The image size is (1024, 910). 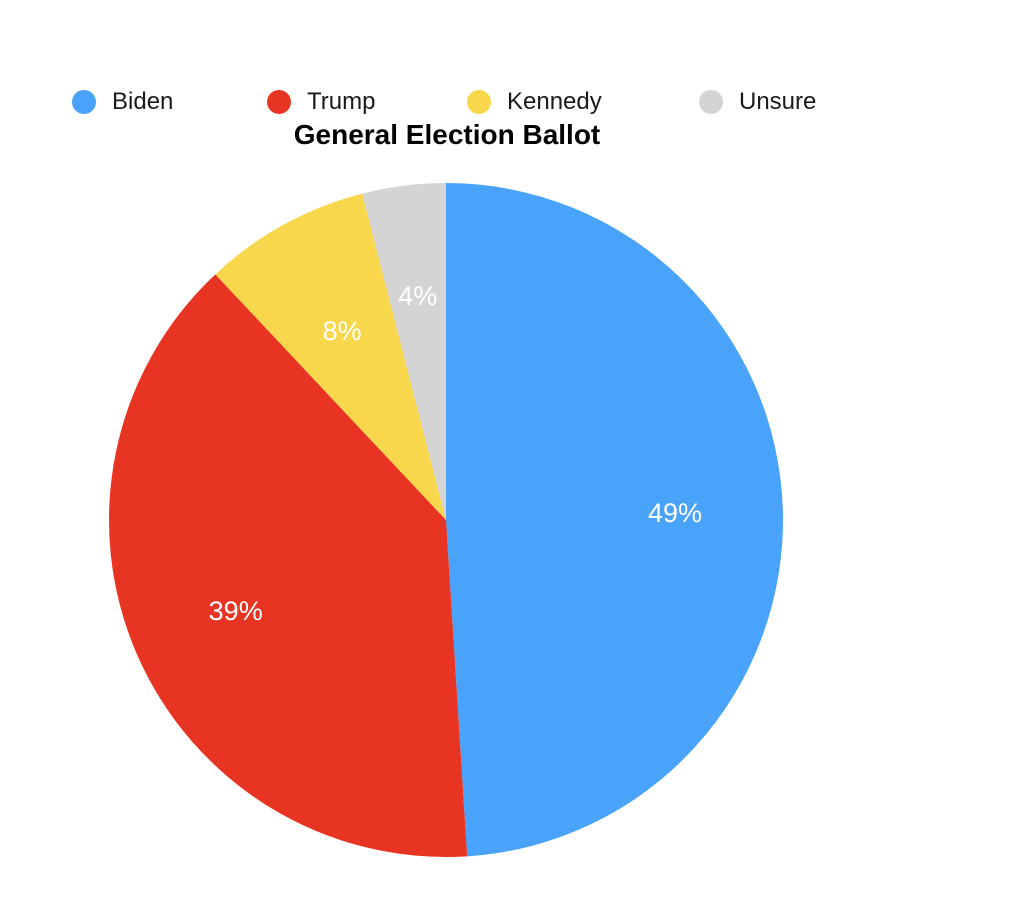 I want to click on legend-item-kennedy: Kennedy, so click(x=534, y=102).